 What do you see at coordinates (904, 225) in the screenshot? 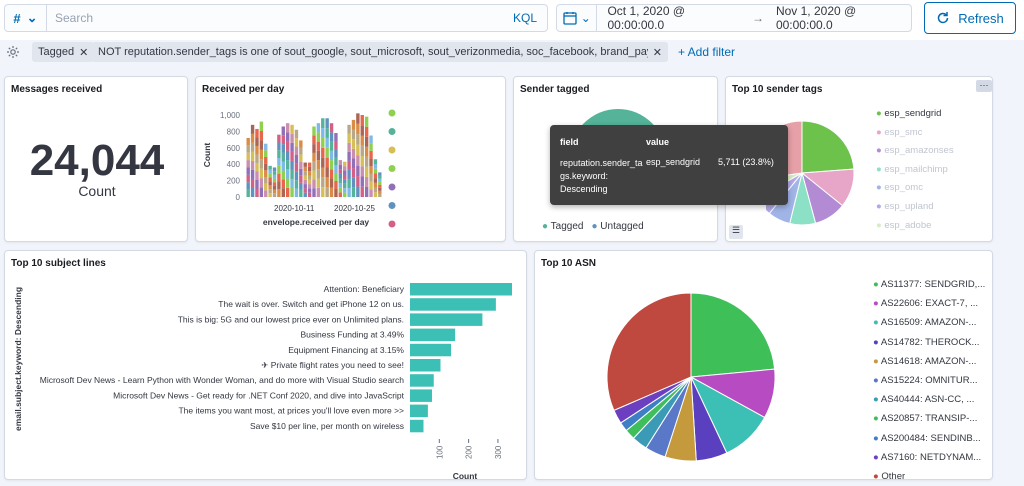
I see `legend-item: ● esp_adobe` at bounding box center [904, 225].